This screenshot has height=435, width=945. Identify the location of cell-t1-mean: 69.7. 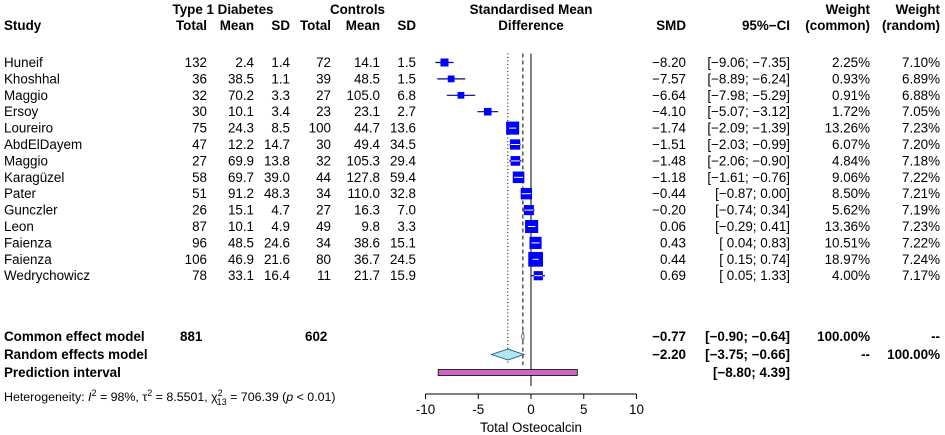
(241, 177).